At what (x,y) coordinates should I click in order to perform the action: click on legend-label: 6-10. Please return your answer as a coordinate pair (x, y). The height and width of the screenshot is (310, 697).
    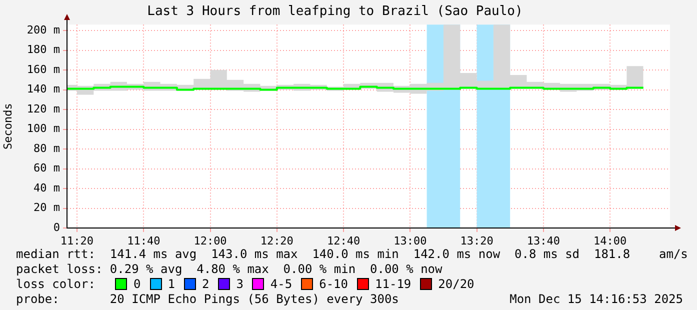
    Looking at the image, I should click on (333, 284).